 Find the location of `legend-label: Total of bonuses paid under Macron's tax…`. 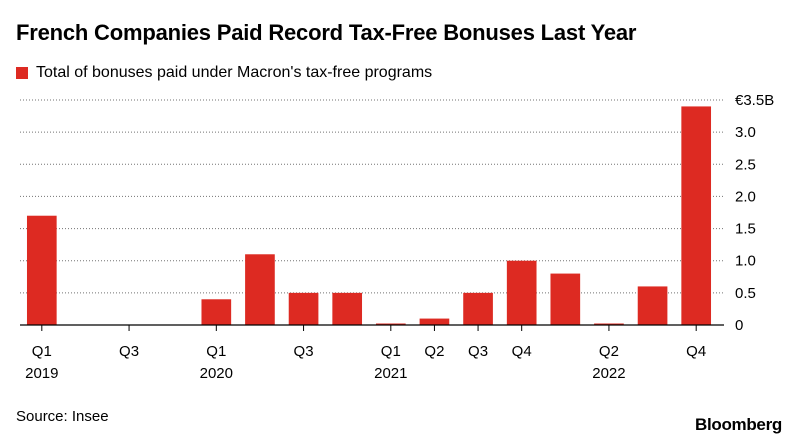

legend-label: Total of bonuses paid under Macron's tax… is located at coordinates (234, 72).